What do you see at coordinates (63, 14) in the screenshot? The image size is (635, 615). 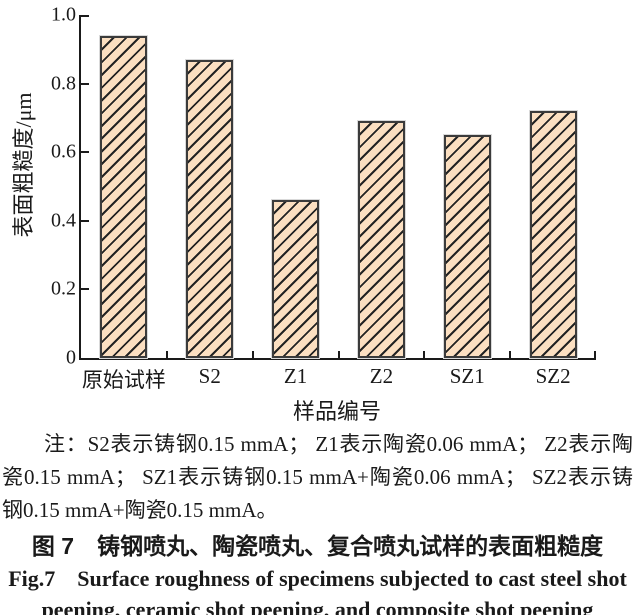 I see `y-tick-label: 1.0` at bounding box center [63, 14].